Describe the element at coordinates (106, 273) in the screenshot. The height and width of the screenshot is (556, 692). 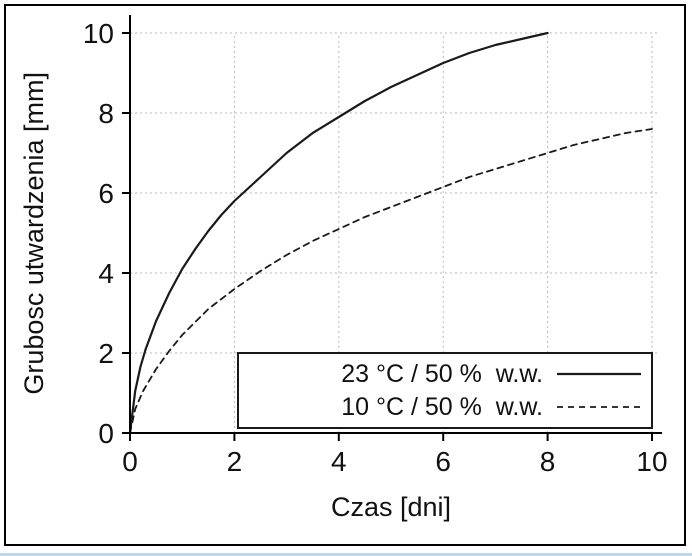
I see `y-tick-label: 4` at that location.